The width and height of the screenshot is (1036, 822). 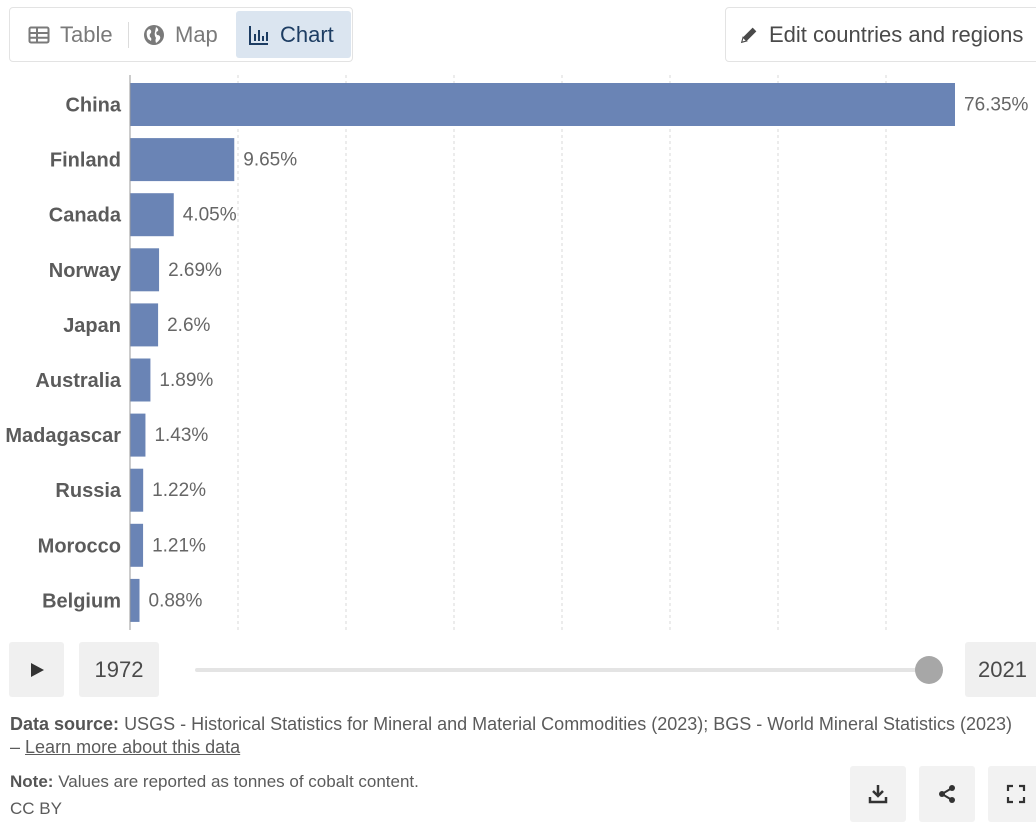 I want to click on start-year: 1972, so click(x=119, y=669).